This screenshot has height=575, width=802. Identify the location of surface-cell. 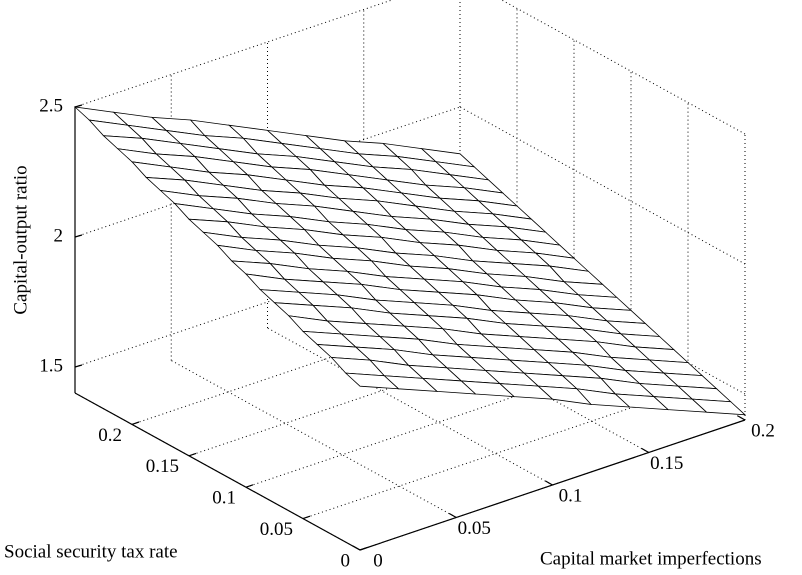
(372, 381).